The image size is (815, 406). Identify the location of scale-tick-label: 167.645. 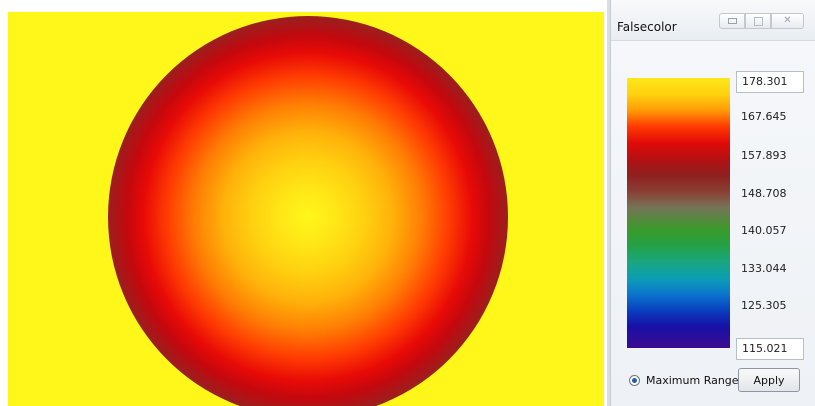
(764, 116).